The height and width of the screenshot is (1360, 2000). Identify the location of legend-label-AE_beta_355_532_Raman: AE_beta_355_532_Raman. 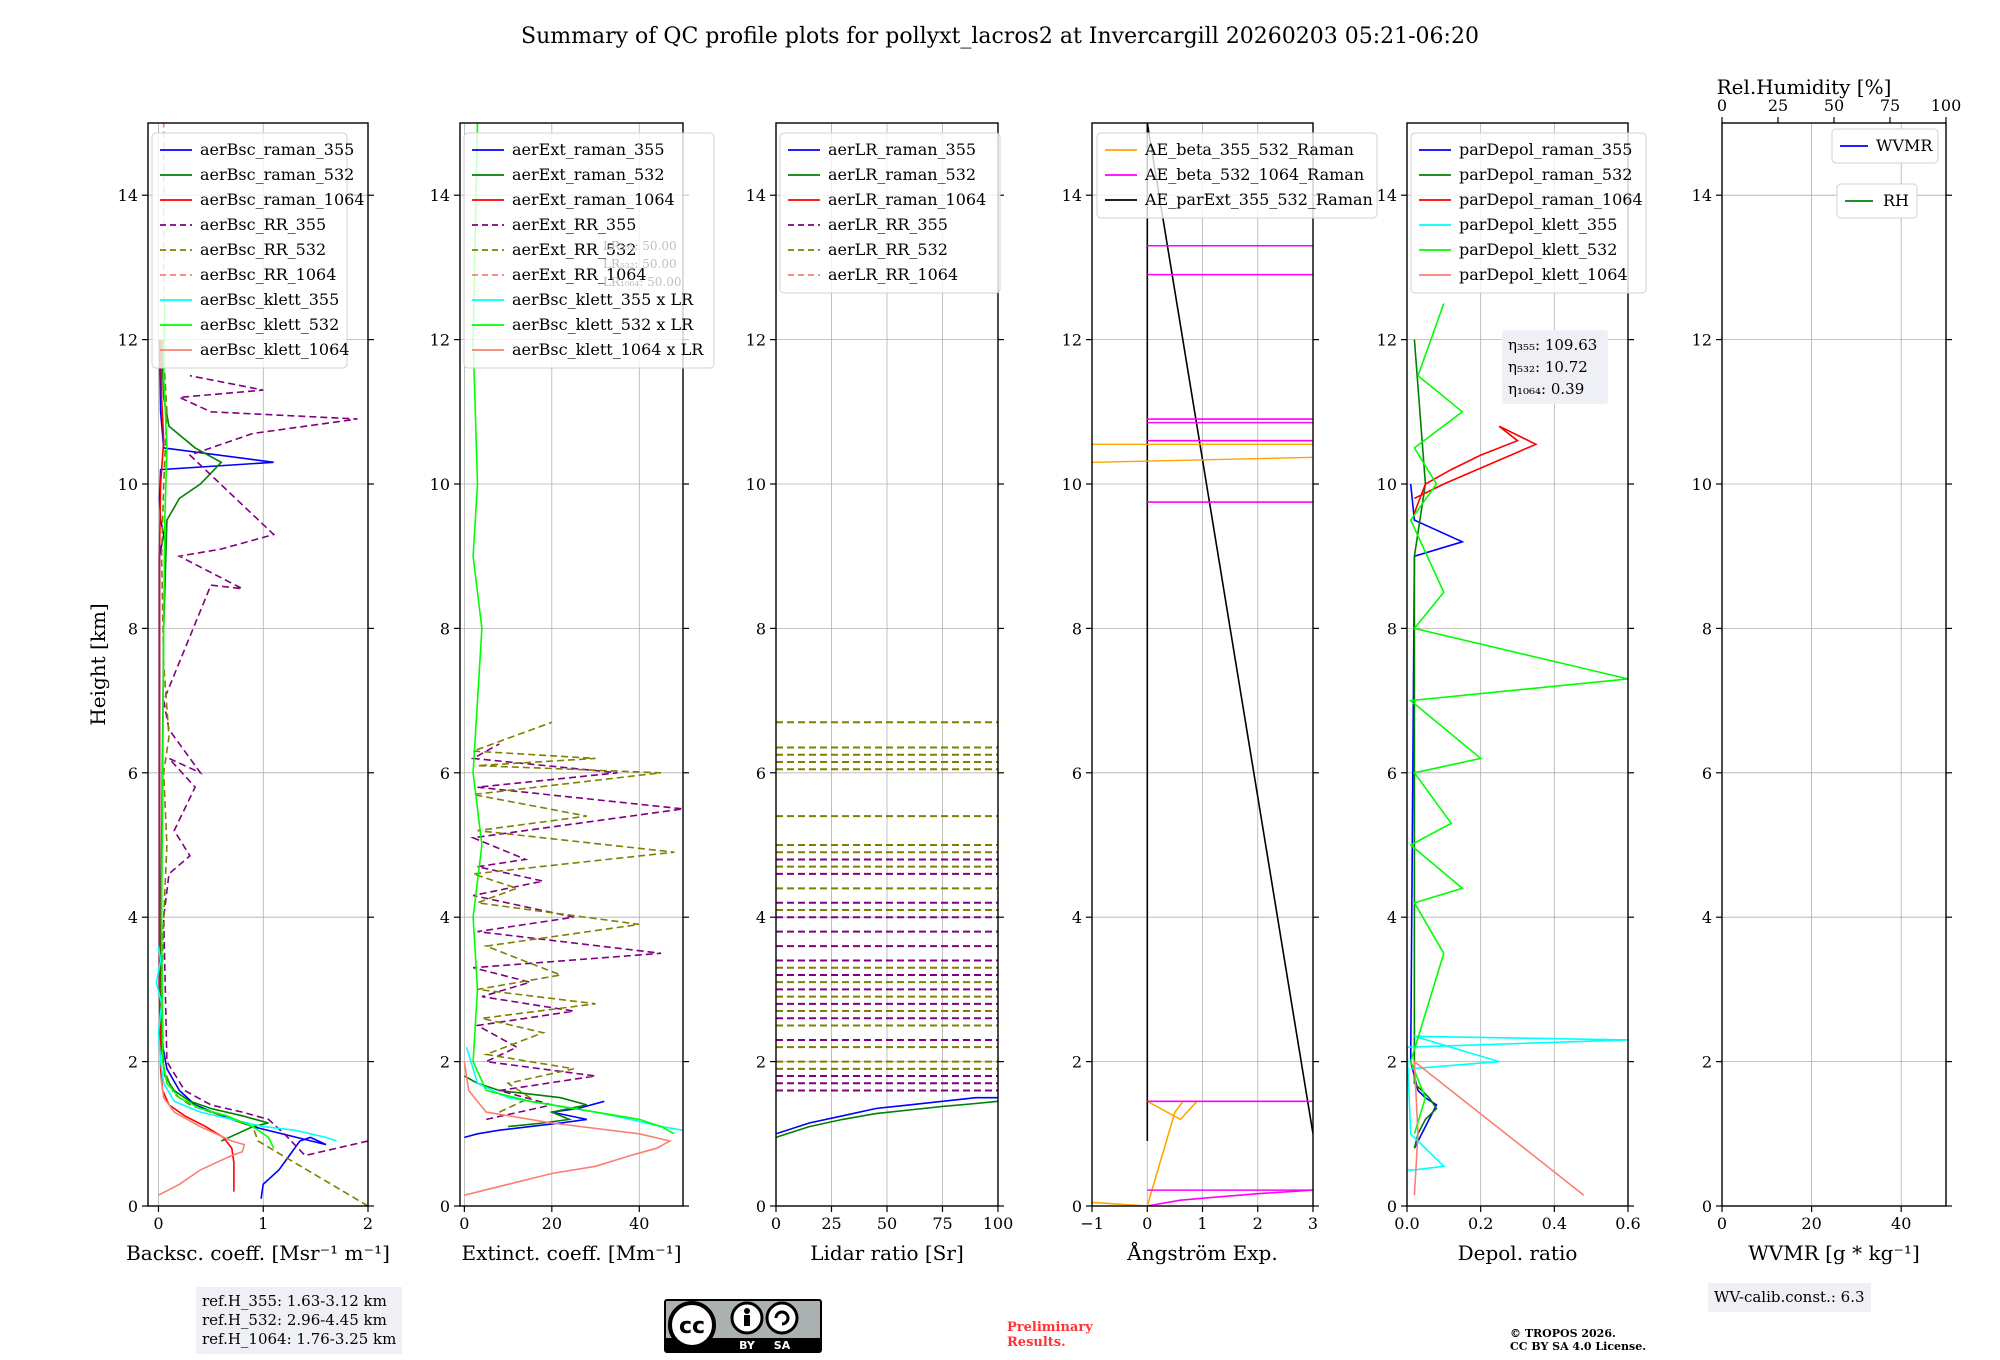
(1249, 149).